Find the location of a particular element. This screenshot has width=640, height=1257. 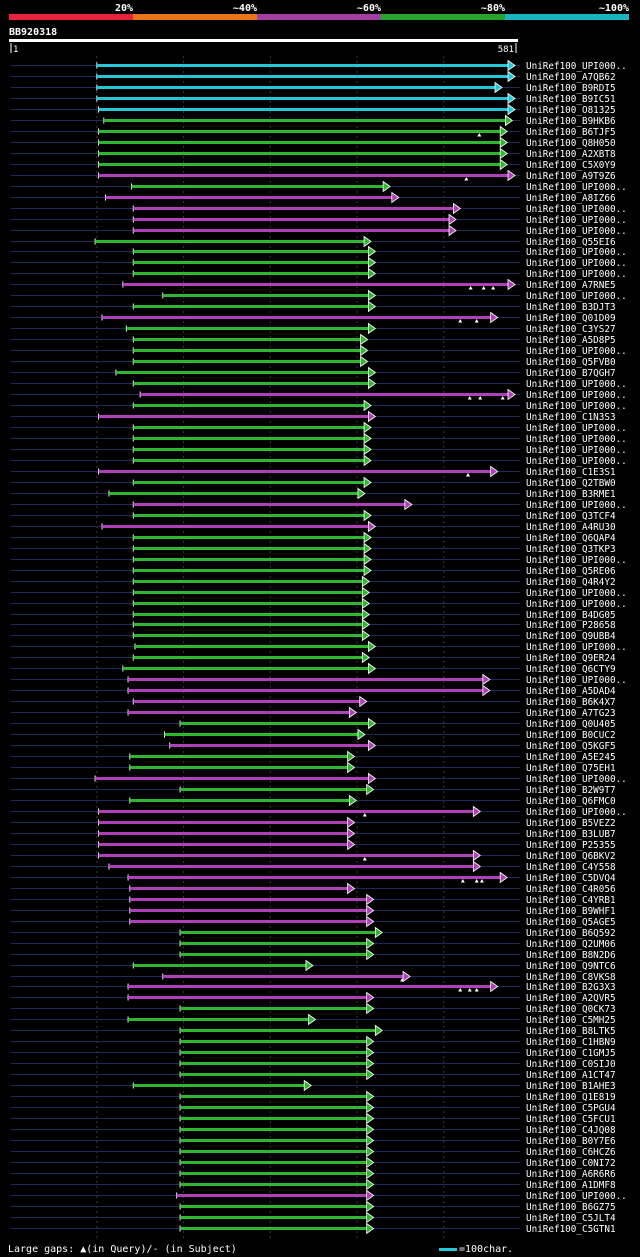

hit-label: UniRef100_C5DVQ4 is located at coordinates (571, 878).